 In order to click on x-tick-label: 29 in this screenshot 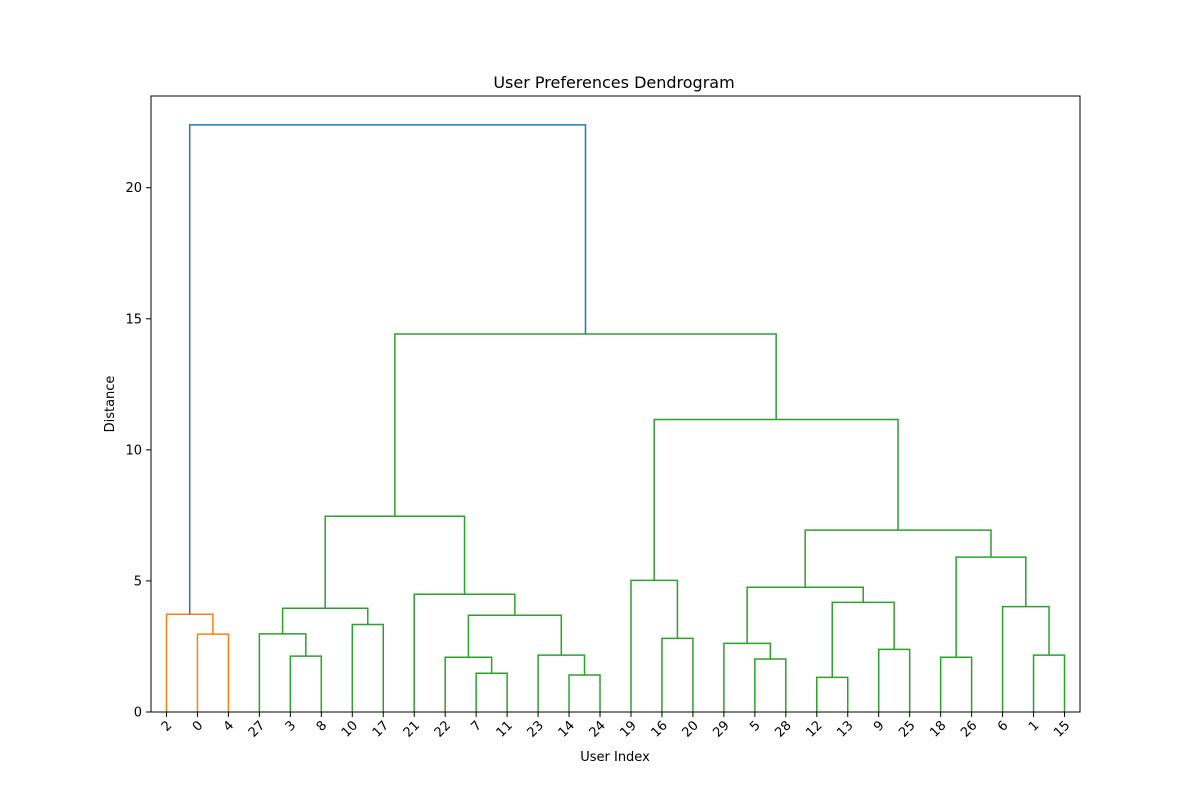, I will do `click(721, 729)`.